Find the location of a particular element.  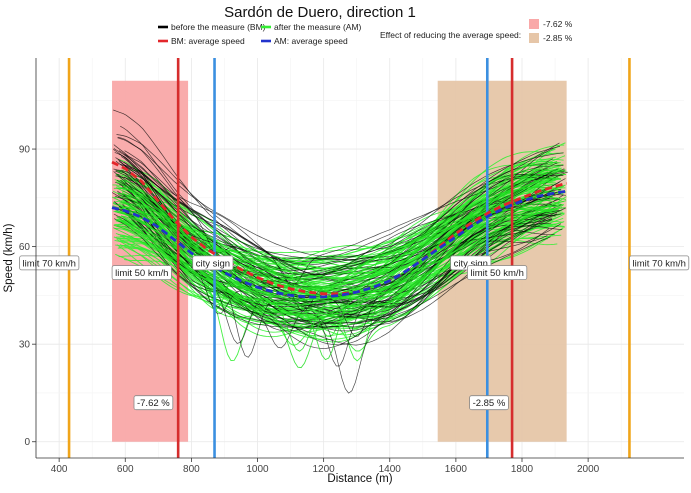

legend-label-4: AM: average speed is located at coordinates (311, 41).